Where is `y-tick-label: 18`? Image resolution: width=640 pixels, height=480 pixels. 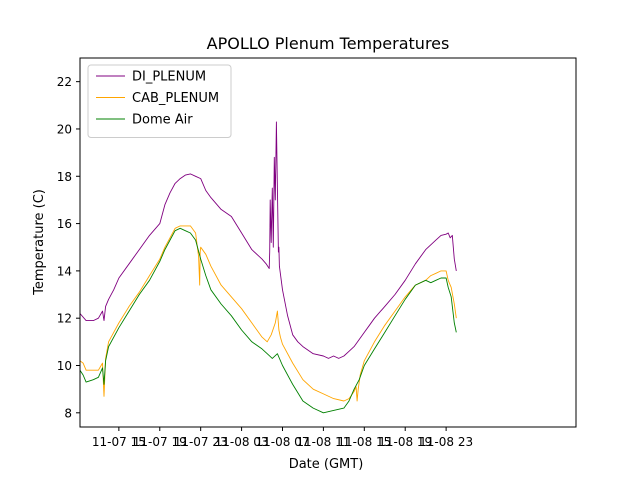
y-tick-label: 18 is located at coordinates (64, 177).